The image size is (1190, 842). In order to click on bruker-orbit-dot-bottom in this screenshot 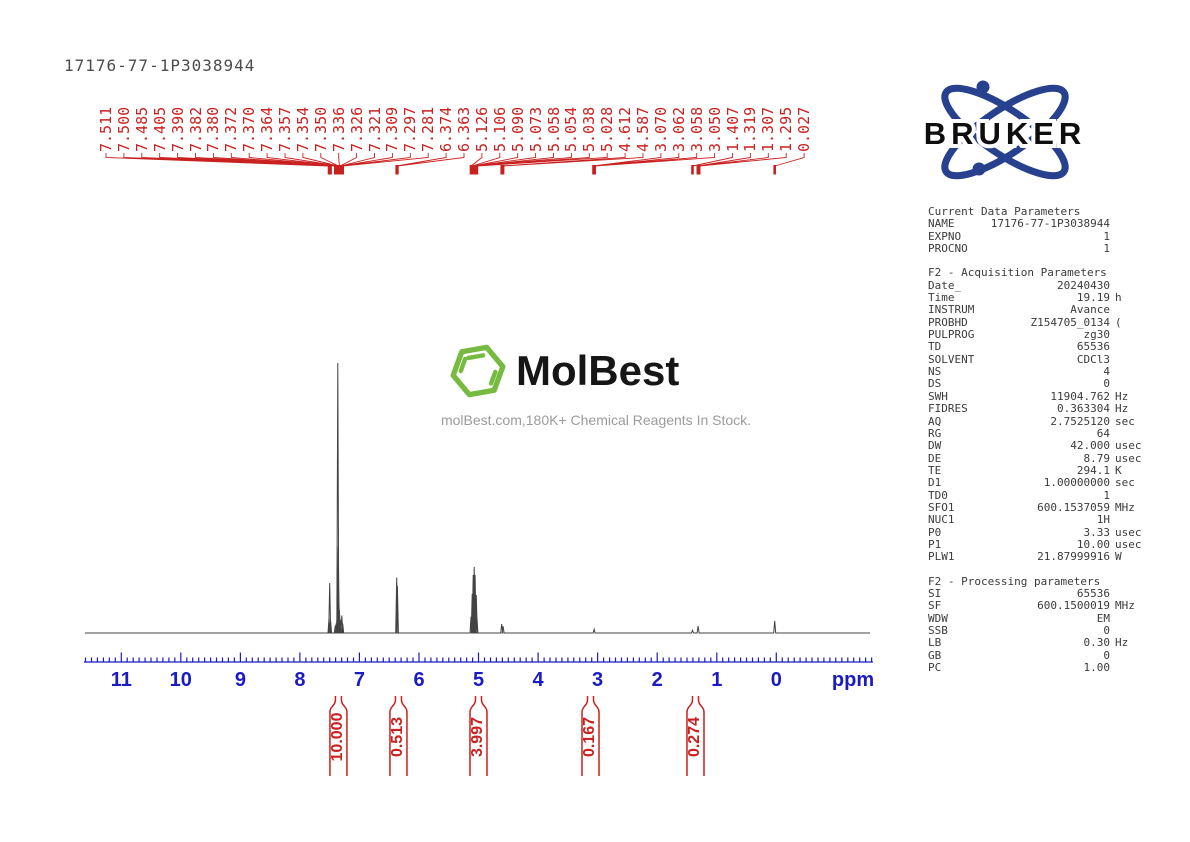, I will do `click(979, 169)`.